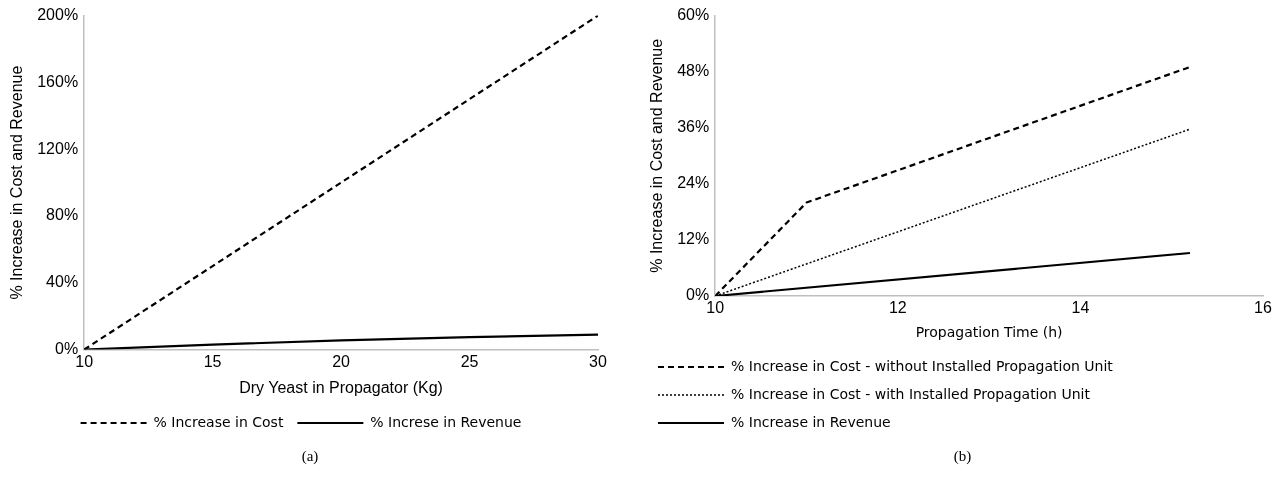 The image size is (1285, 497). What do you see at coordinates (1263, 308) in the screenshot?
I see `x-tick-label: 16` at bounding box center [1263, 308].